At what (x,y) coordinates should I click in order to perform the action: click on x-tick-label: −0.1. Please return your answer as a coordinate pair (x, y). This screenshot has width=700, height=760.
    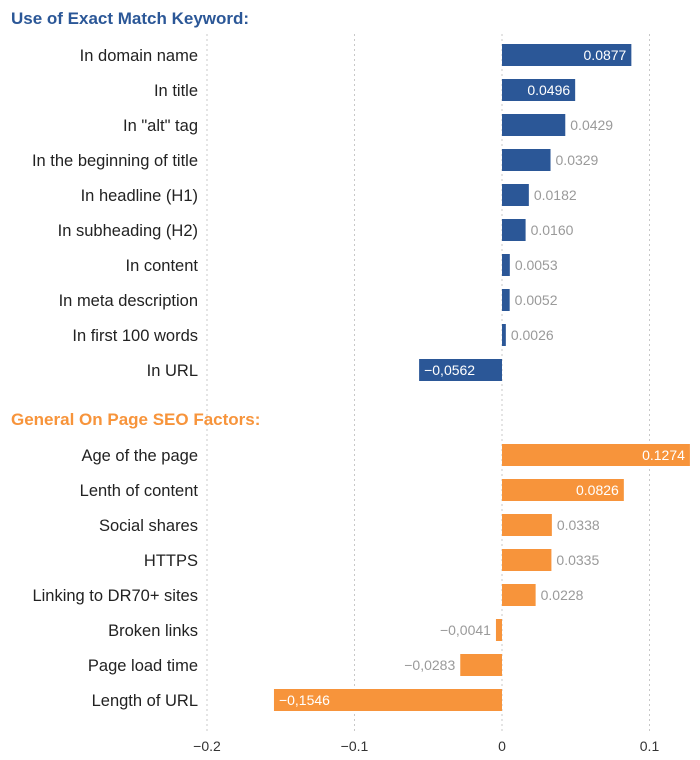
    Looking at the image, I should click on (355, 746).